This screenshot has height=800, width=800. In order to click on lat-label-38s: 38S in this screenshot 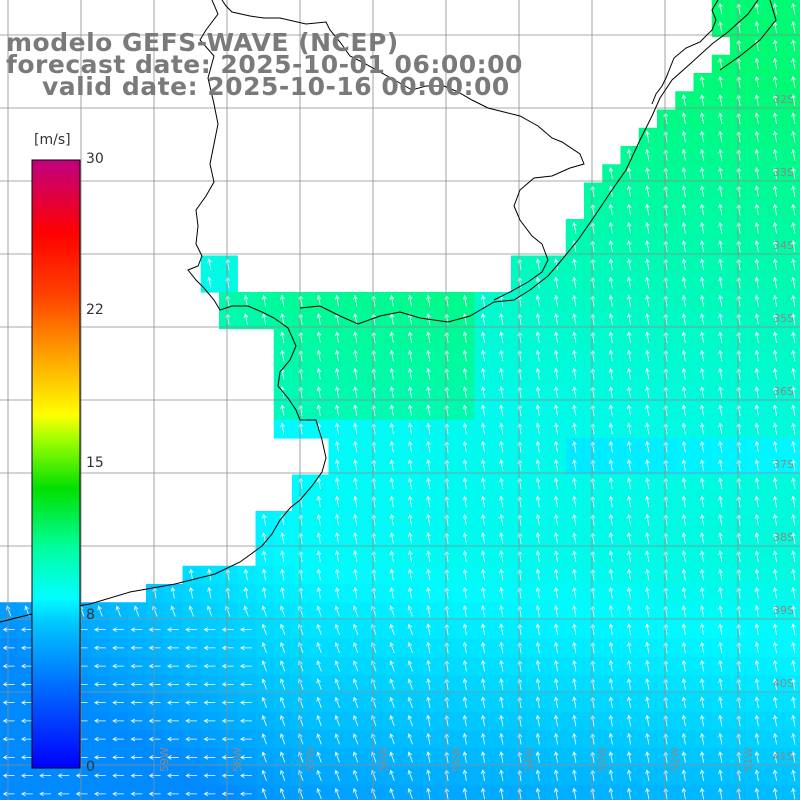, I will do `click(783, 537)`.